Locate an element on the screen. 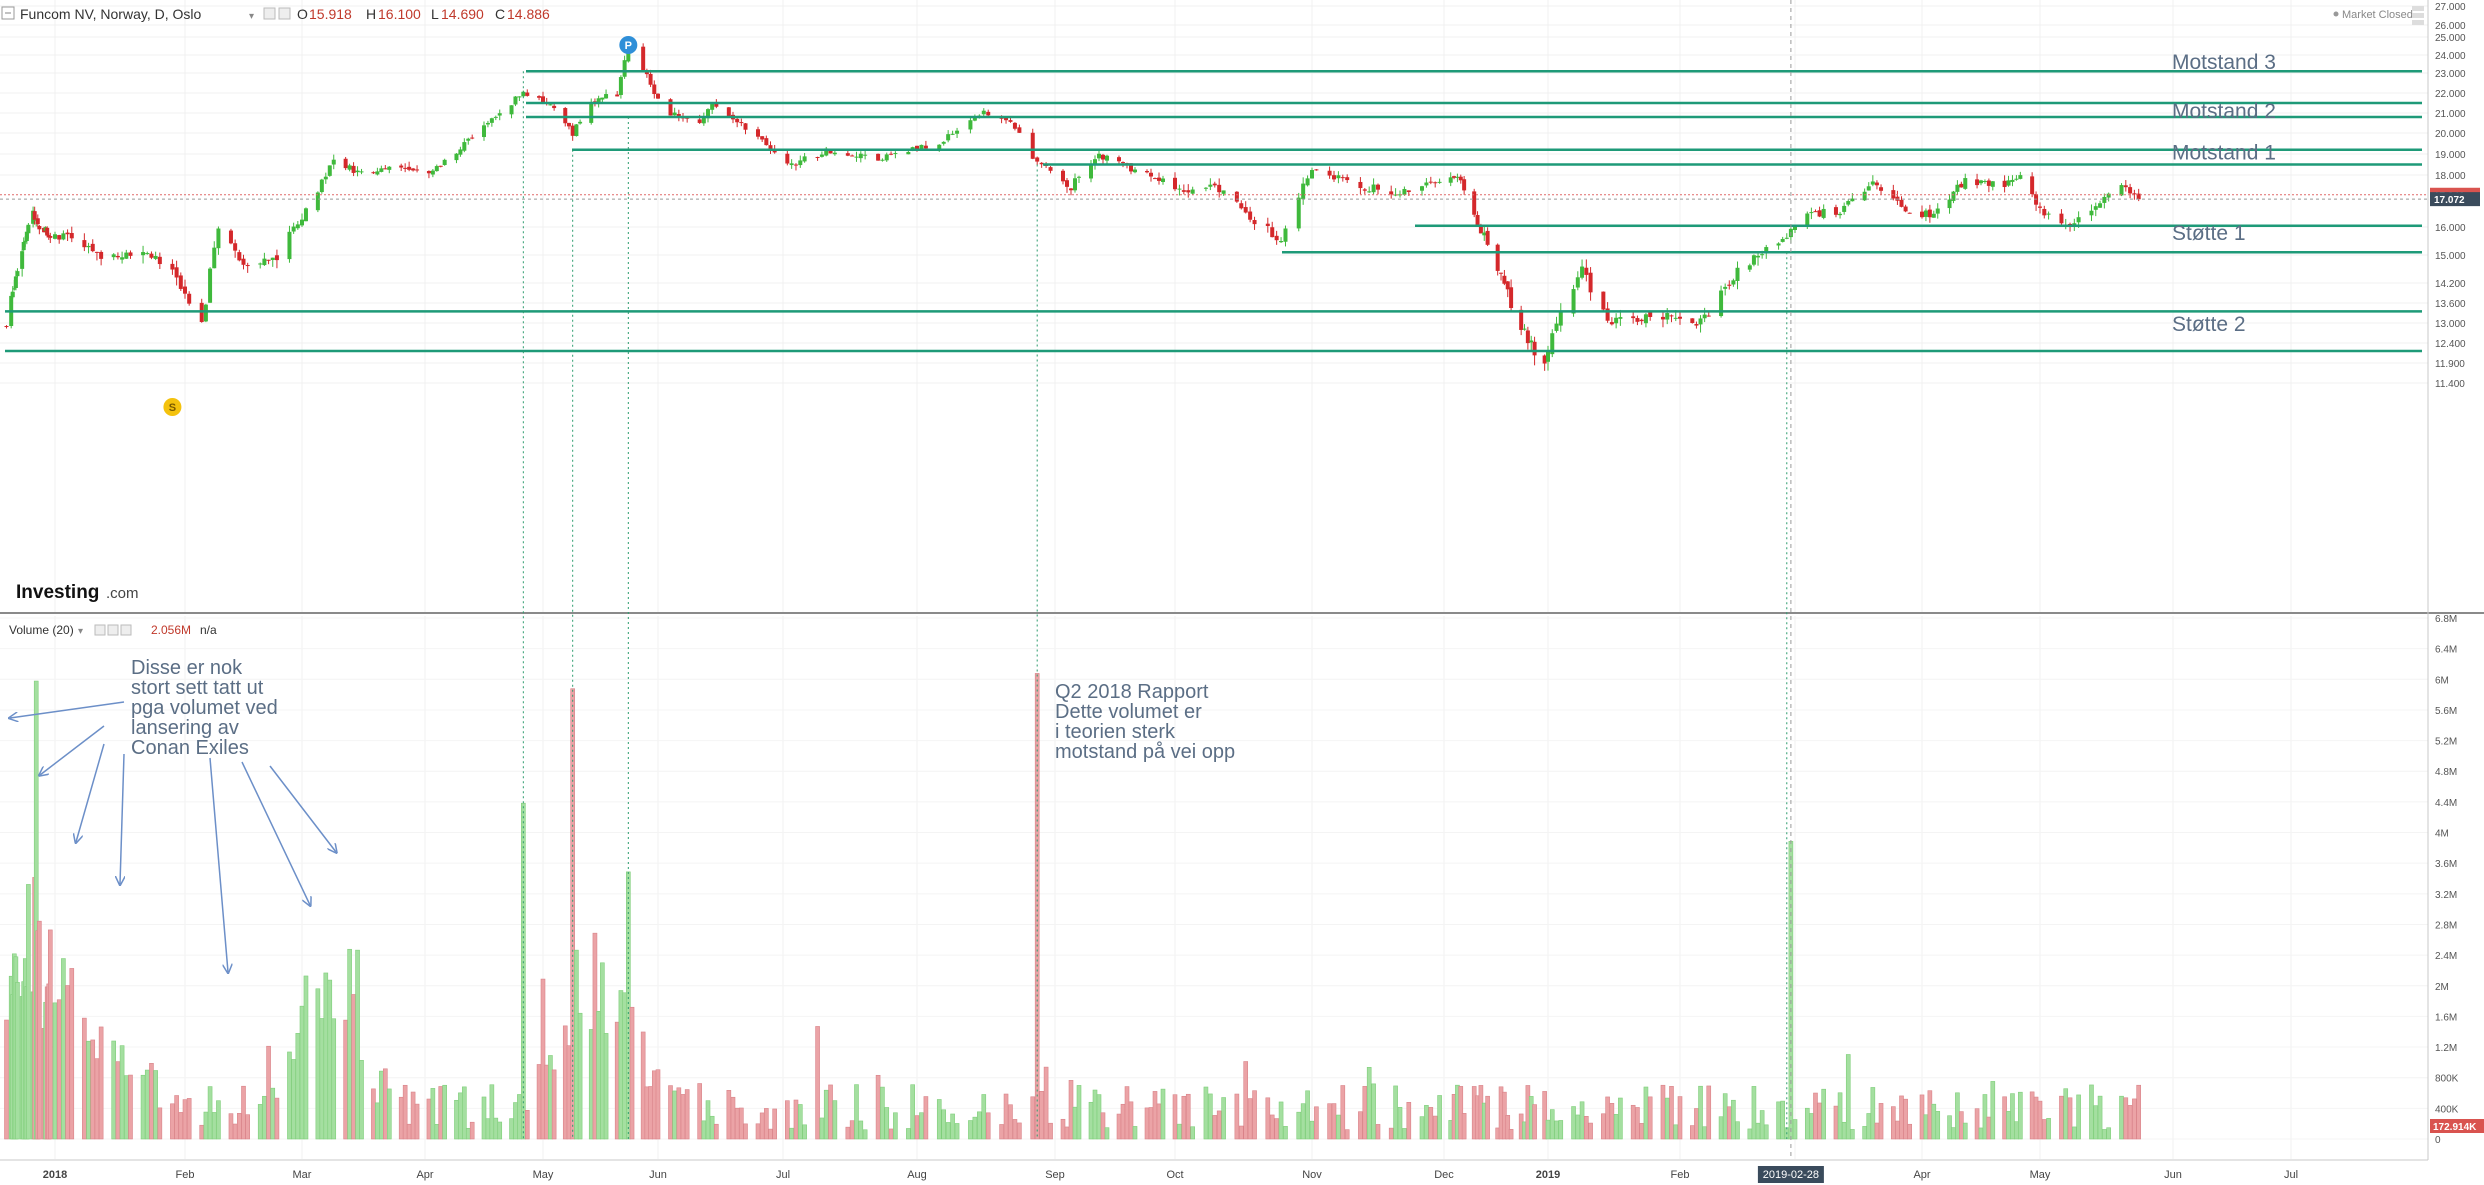 This screenshot has height=1185, width=2484. settings-icon is located at coordinates (269, 13).